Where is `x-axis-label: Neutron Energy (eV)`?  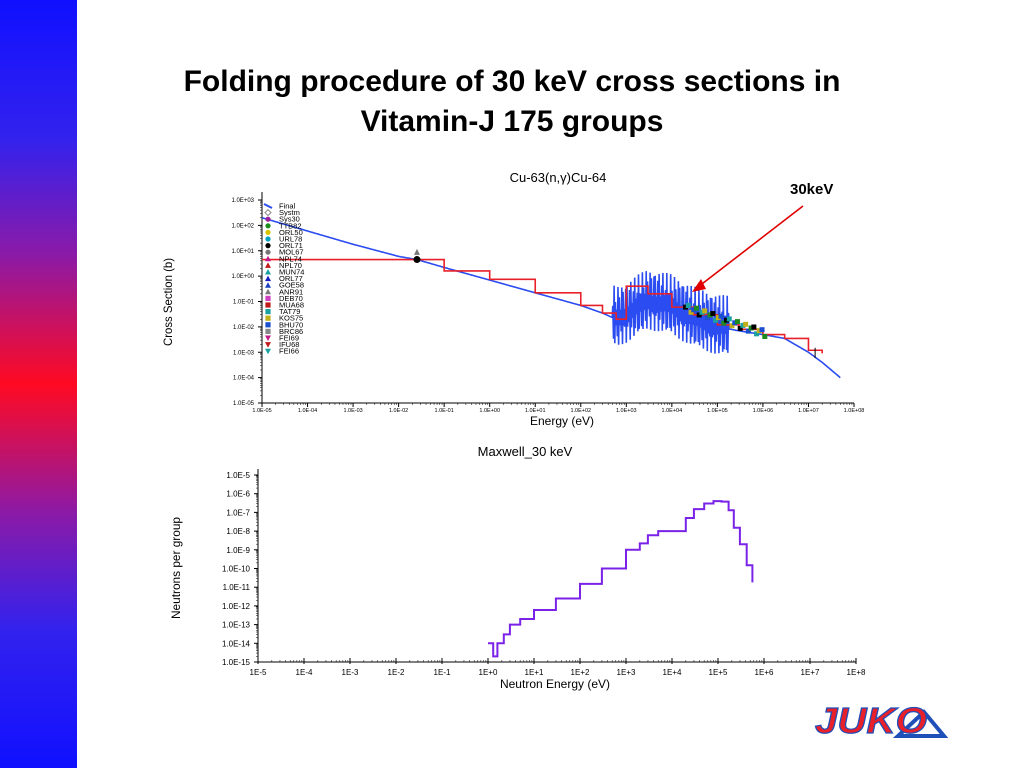 x-axis-label: Neutron Energy (eV) is located at coordinates (555, 684).